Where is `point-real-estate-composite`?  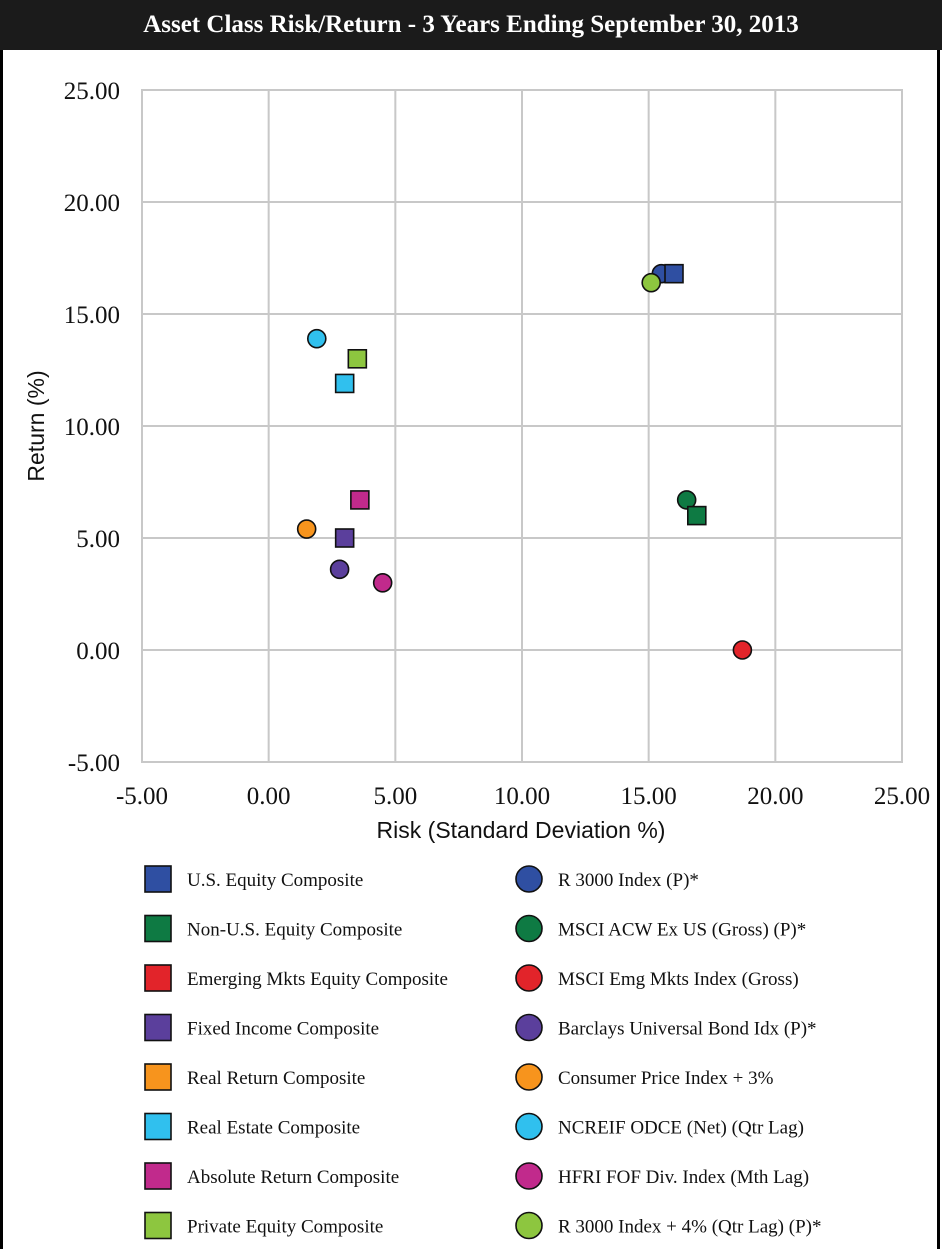
point-real-estate-composite is located at coordinates (344, 383).